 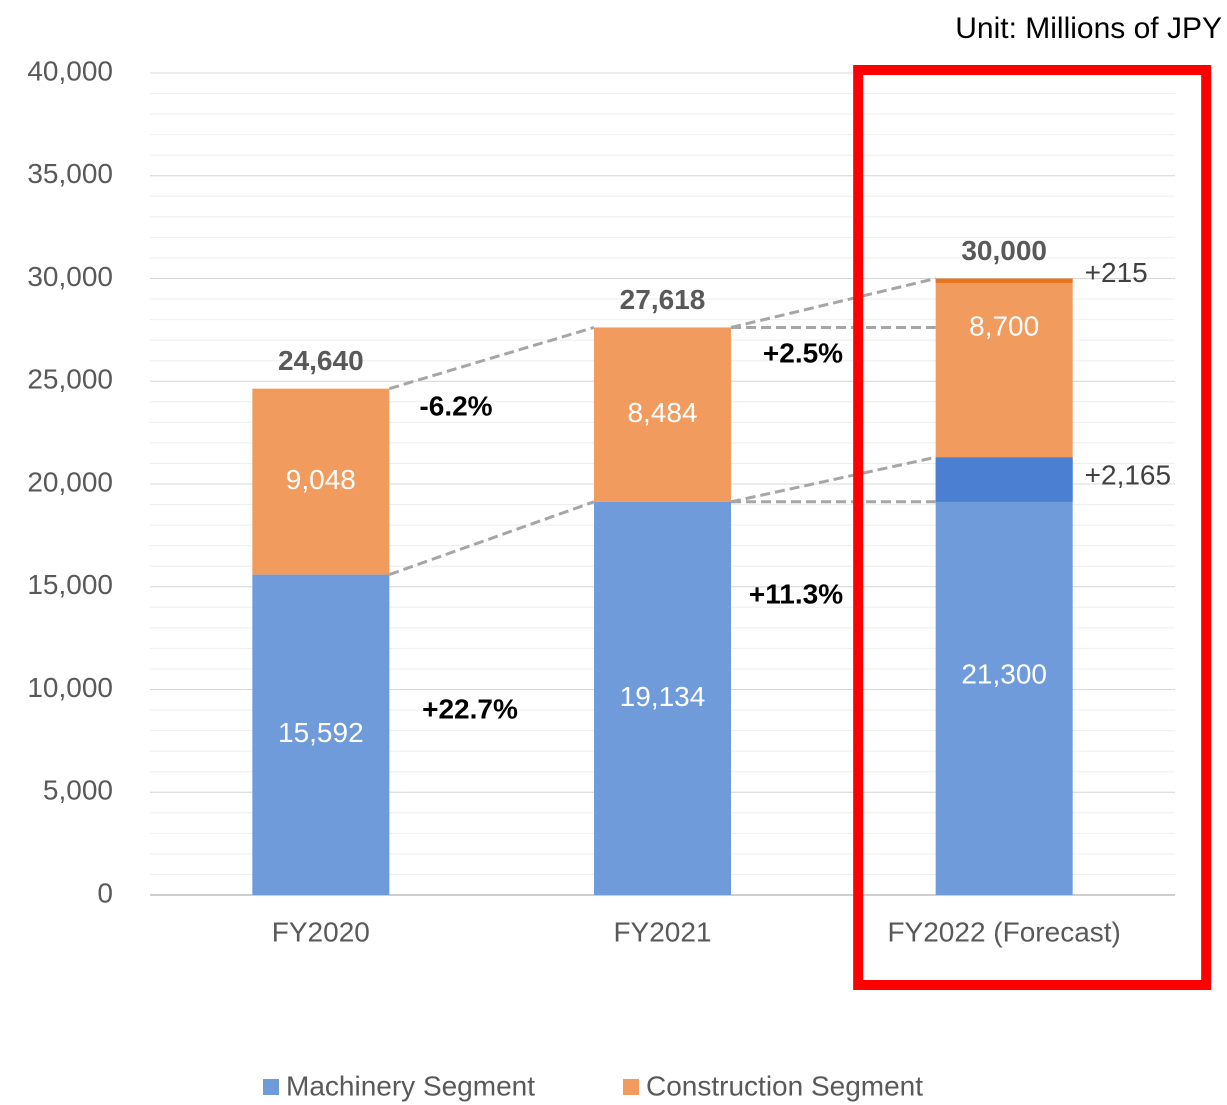 What do you see at coordinates (410, 1085) in the screenshot?
I see `legend-label: Machinery Segment` at bounding box center [410, 1085].